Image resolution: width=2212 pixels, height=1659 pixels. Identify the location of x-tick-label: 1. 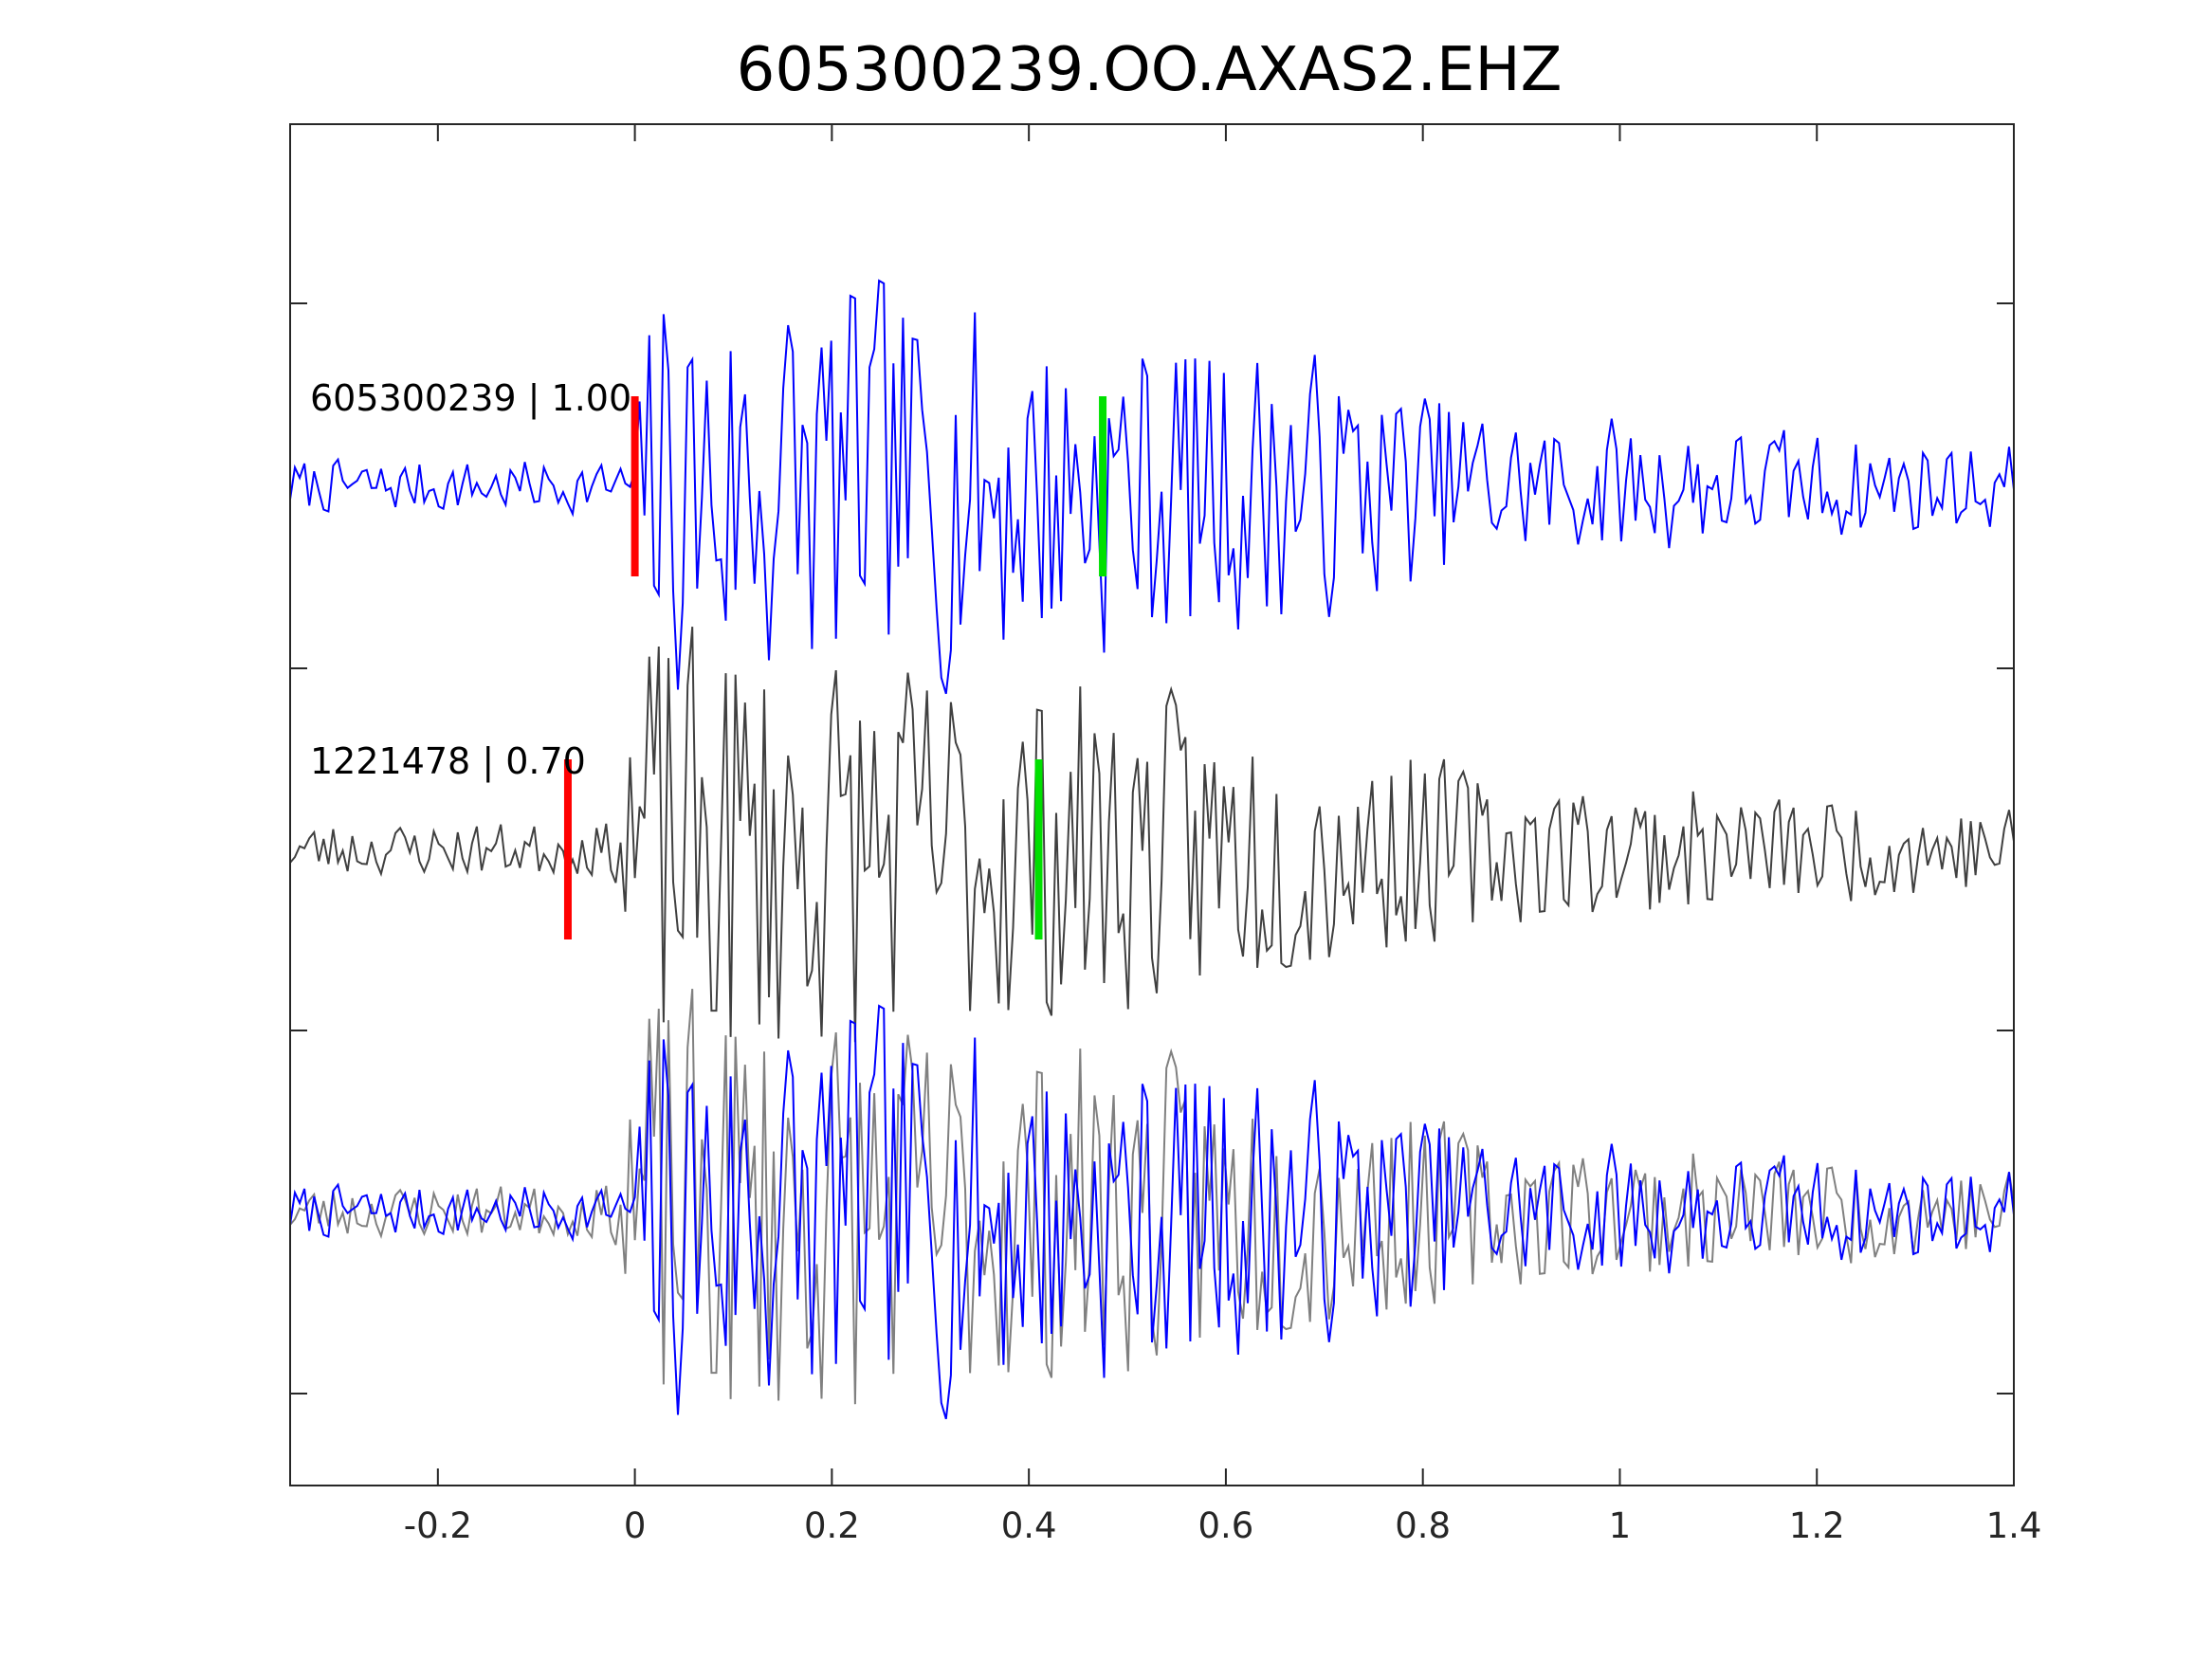
(1620, 1525).